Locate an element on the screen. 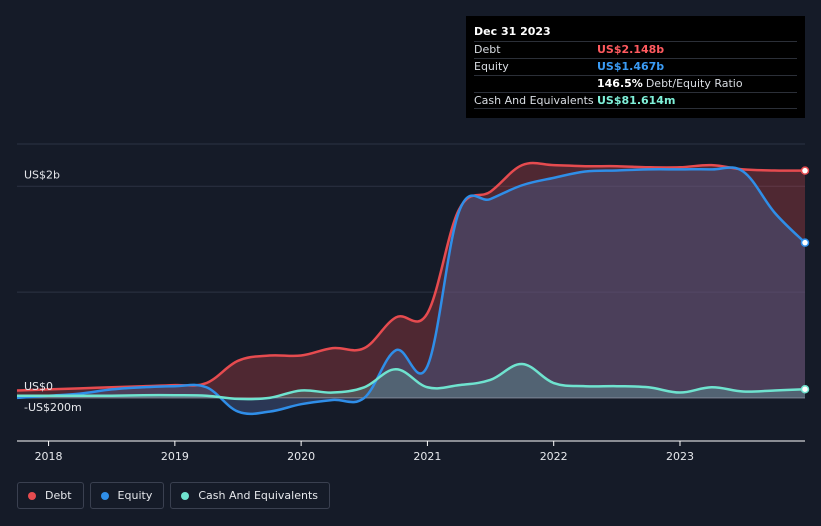 The width and height of the screenshot is (821, 526). equity-end-marker is located at coordinates (805, 242).